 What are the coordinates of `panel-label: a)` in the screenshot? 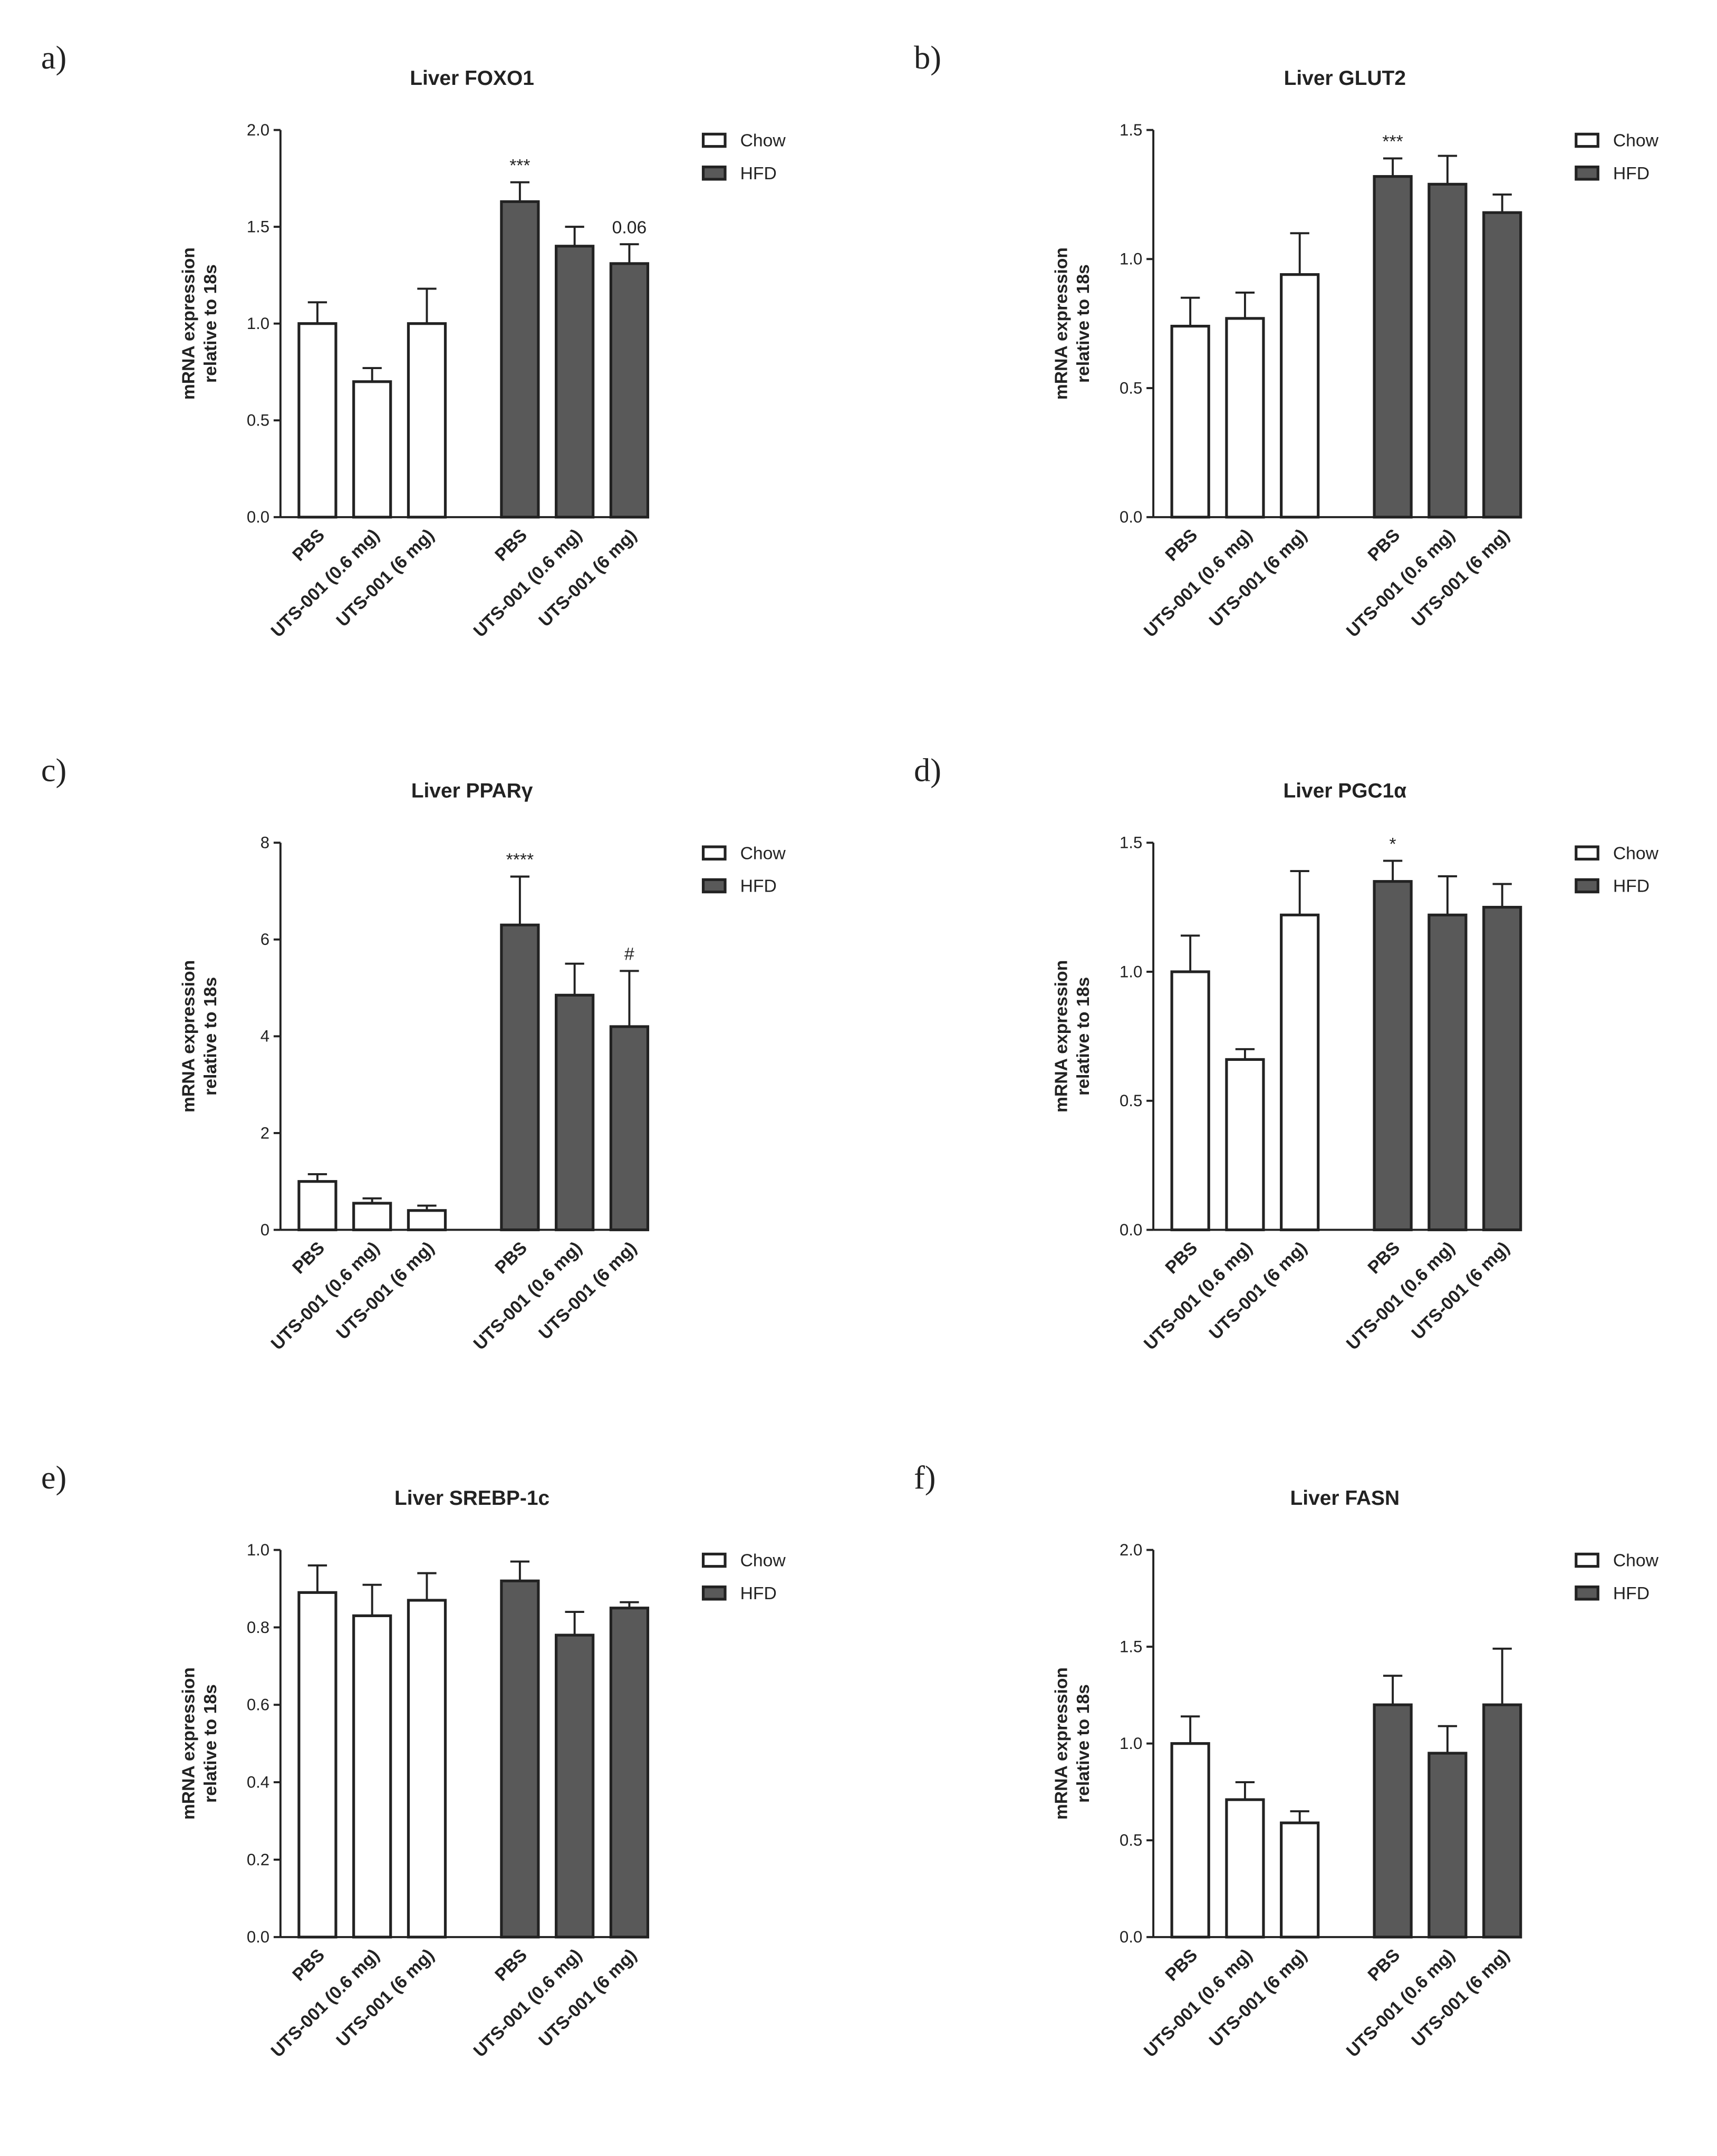 It's located at (54, 58).